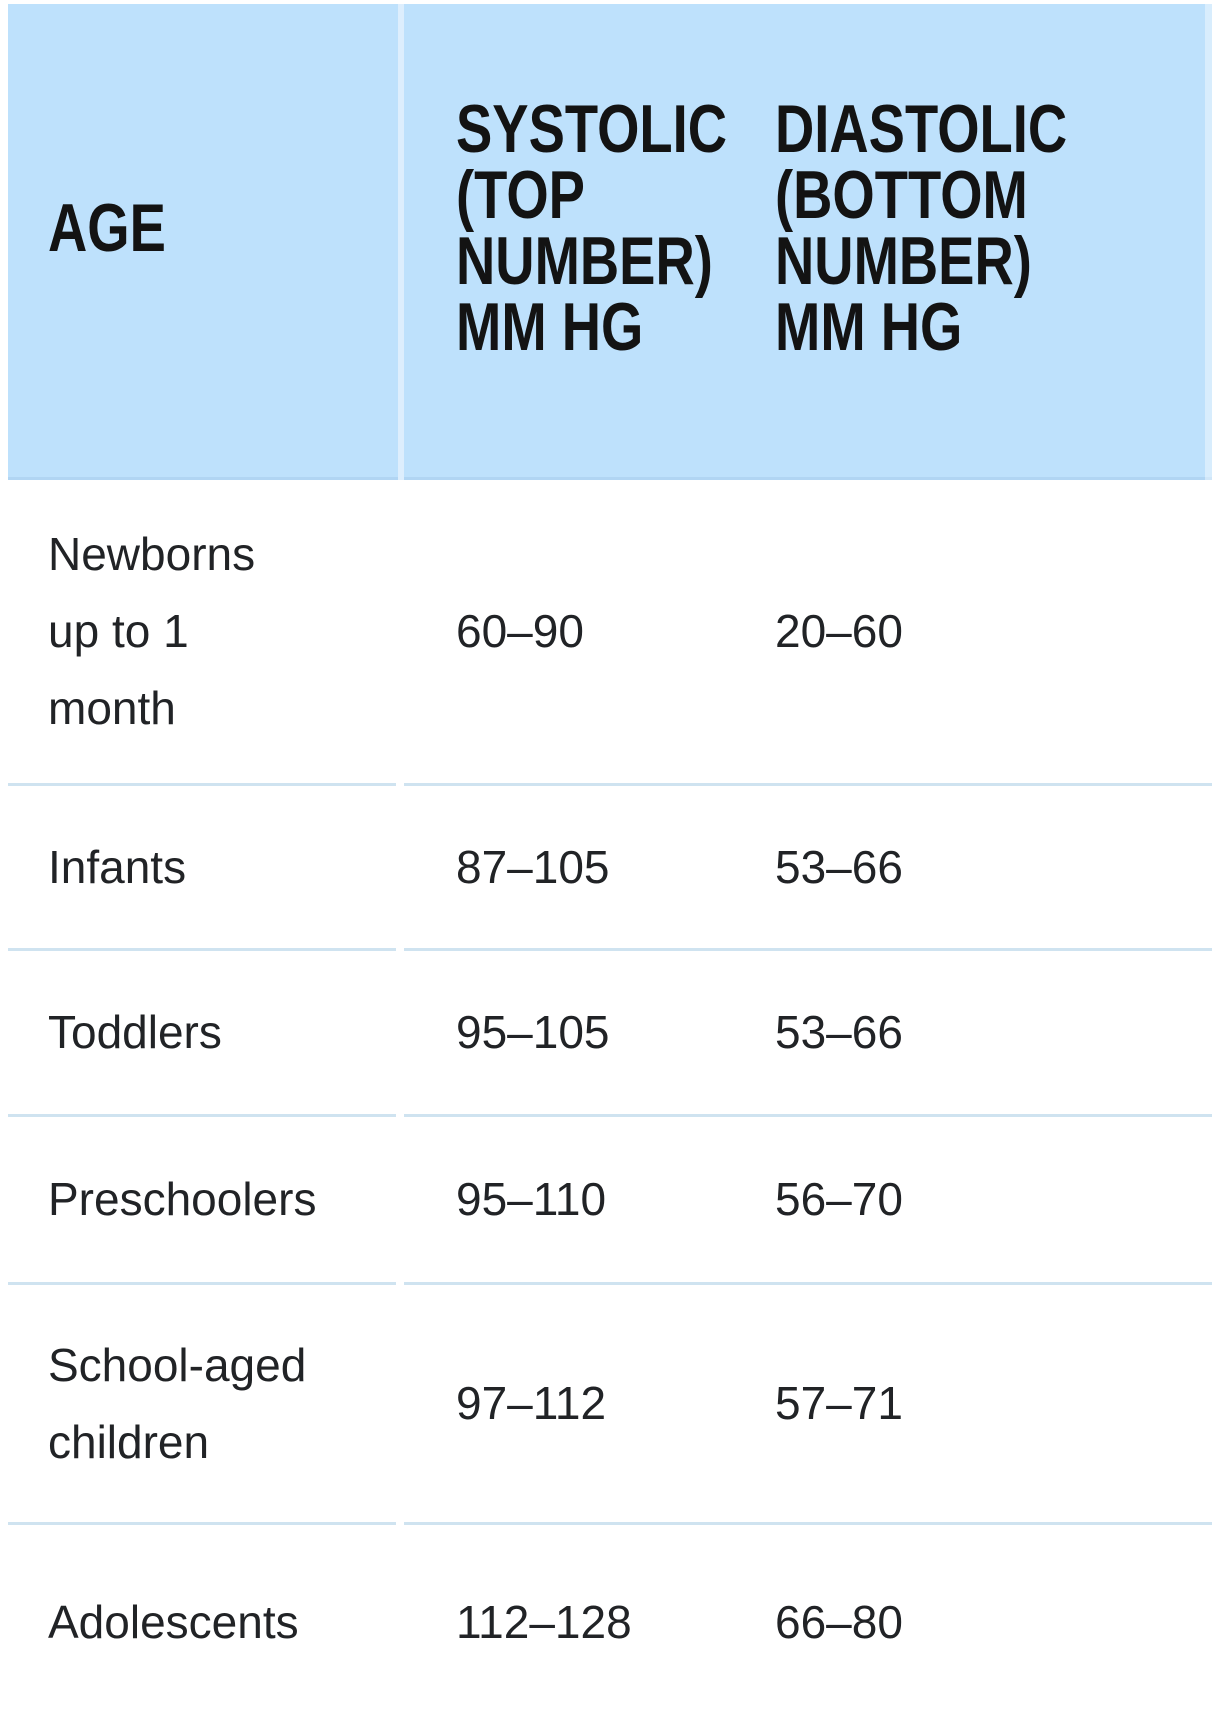 The width and height of the screenshot is (1216, 1720). I want to click on cell-systolic: 87–105, so click(586, 868).